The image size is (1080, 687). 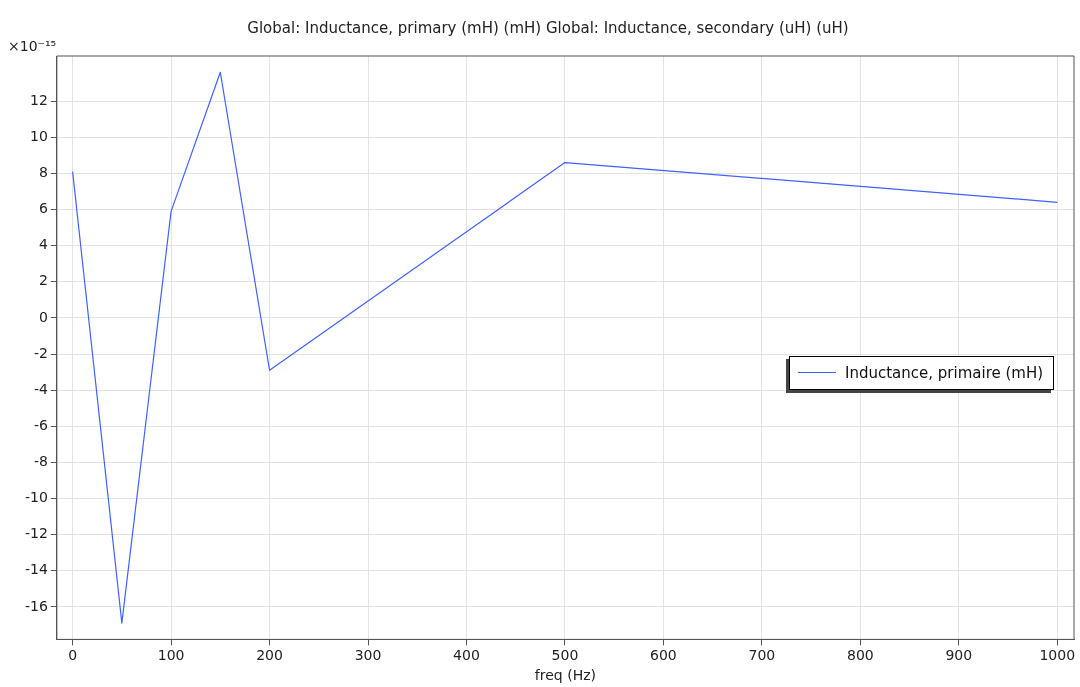 I want to click on y-tick-label: 4, so click(x=43, y=244).